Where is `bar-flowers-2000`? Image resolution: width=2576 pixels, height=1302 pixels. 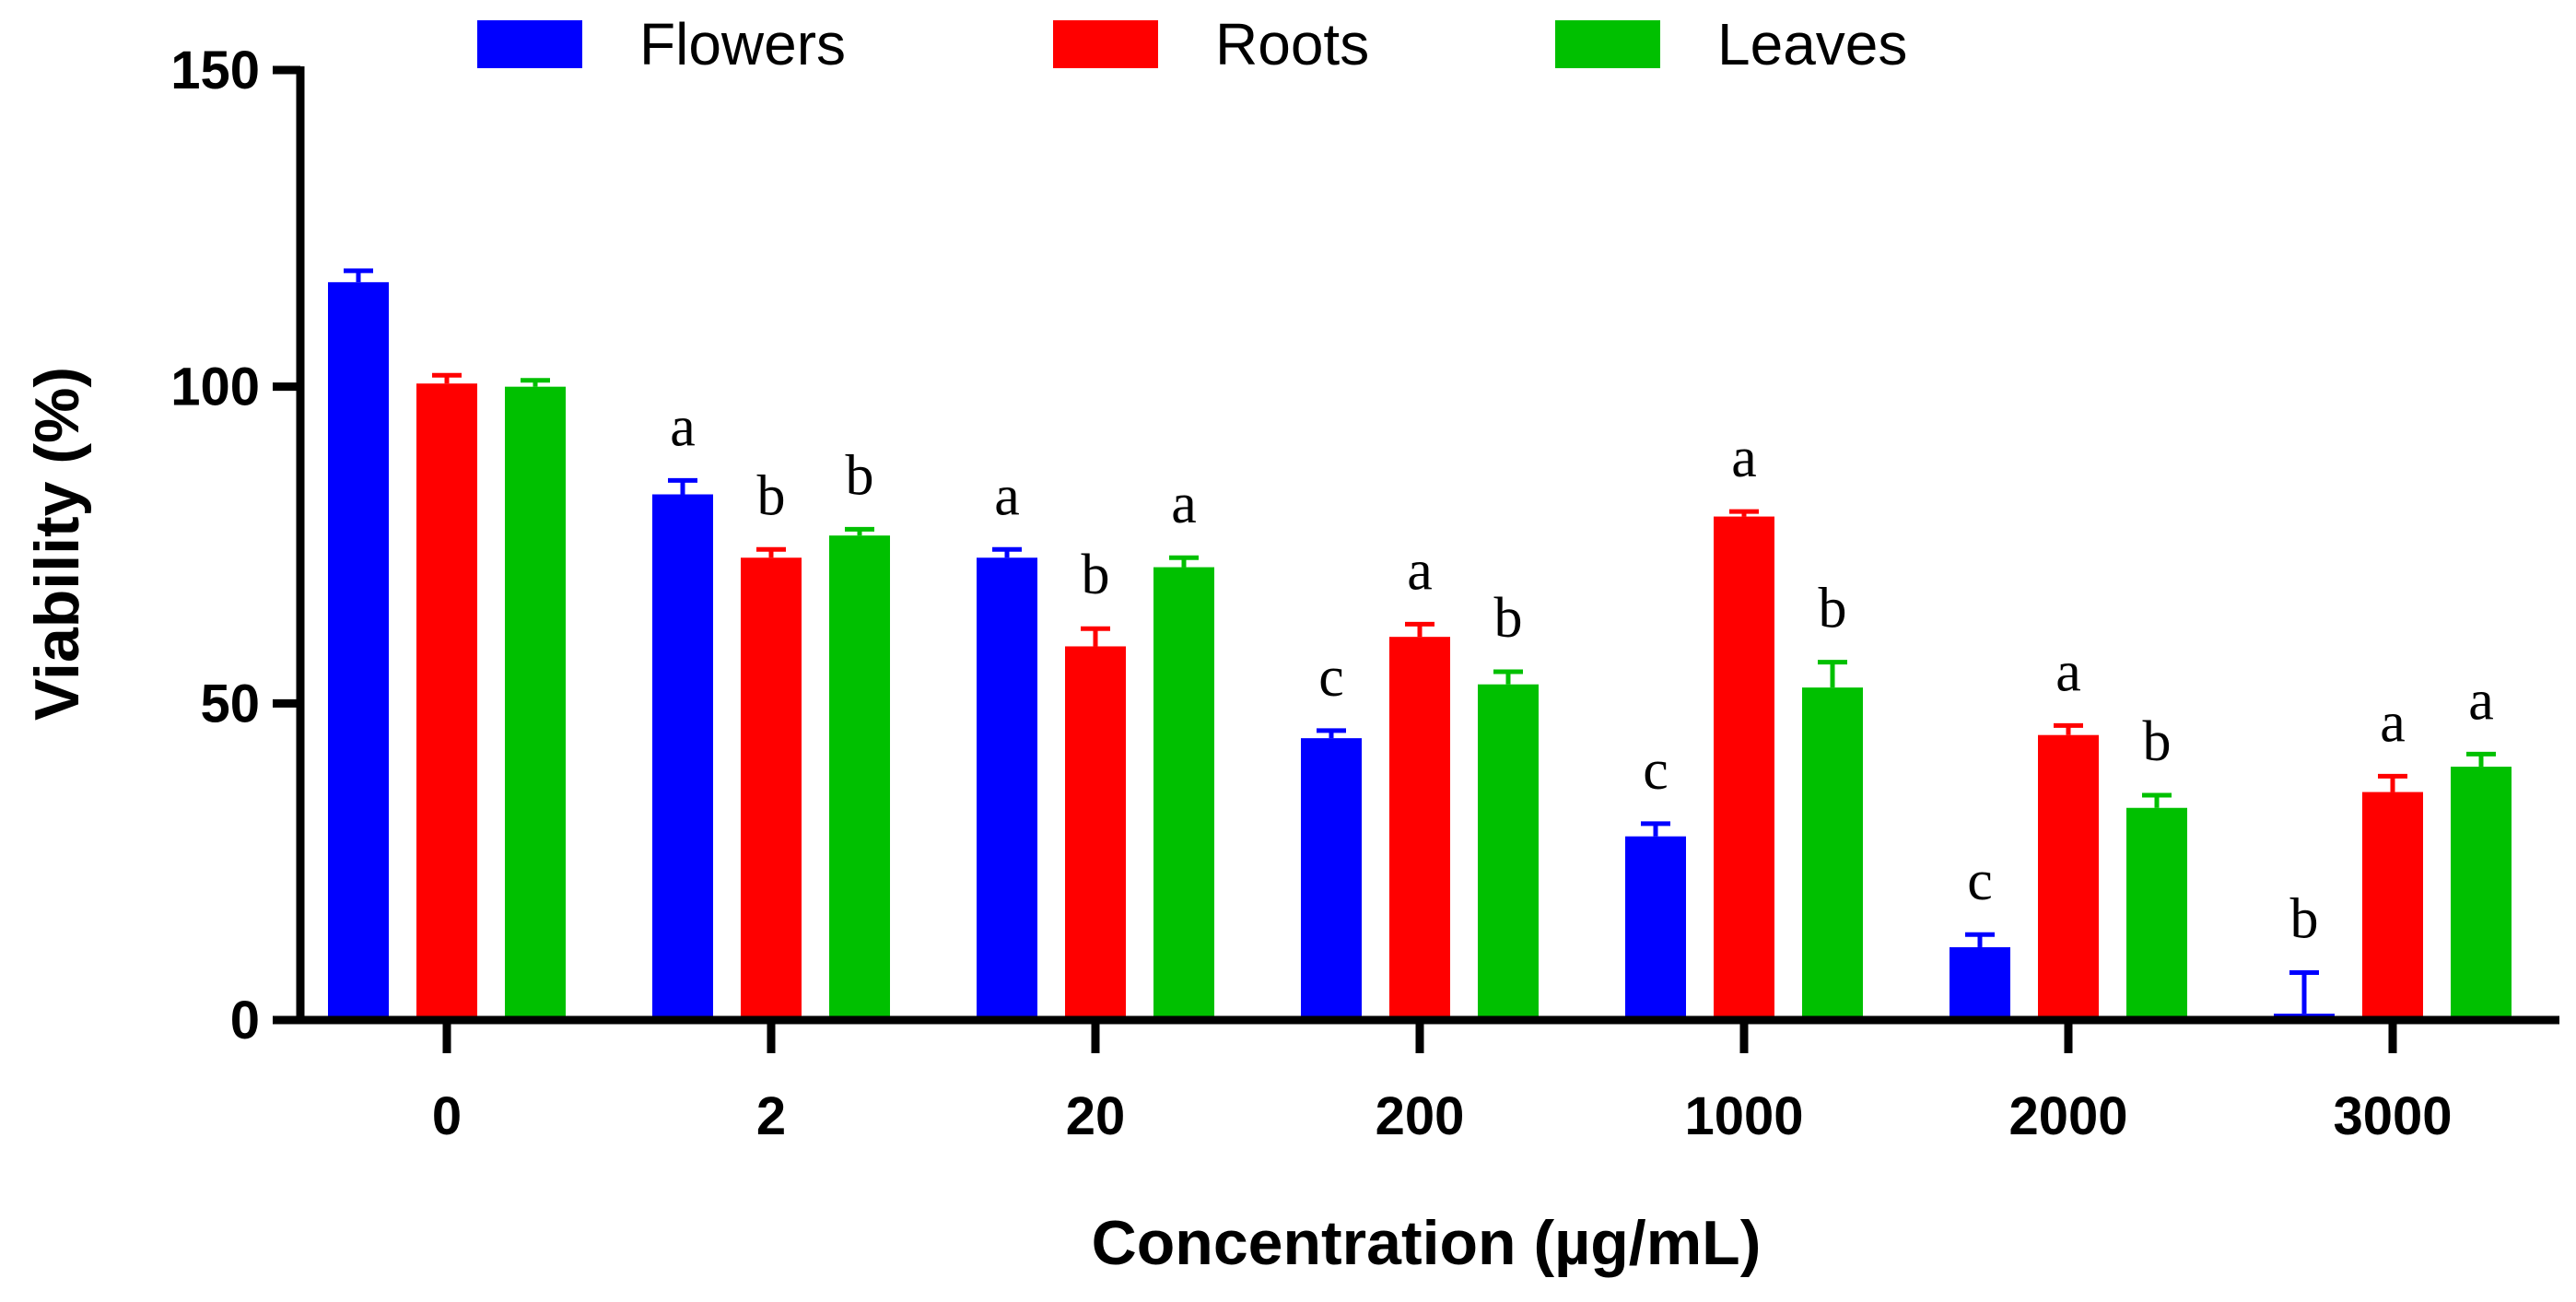 bar-flowers-2000 is located at coordinates (1980, 983).